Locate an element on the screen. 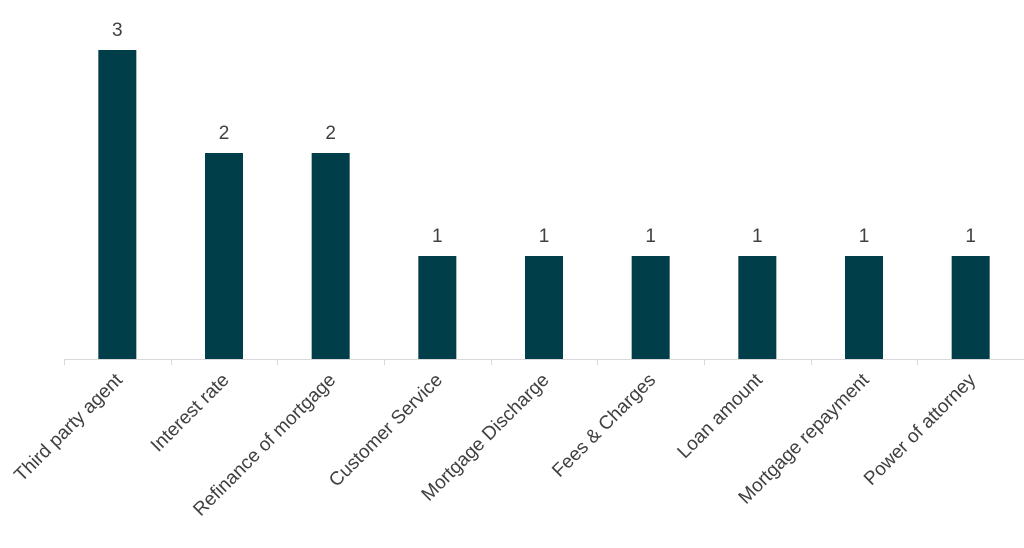  x-axis-category-label: Interest rate is located at coordinates (190, 413).